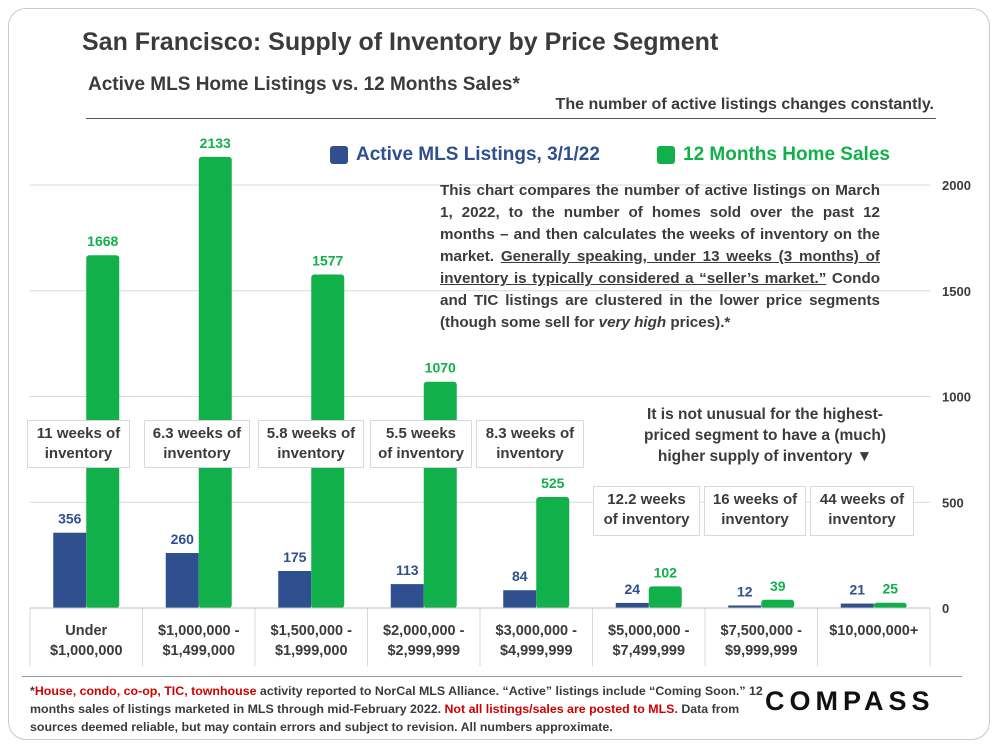 The width and height of the screenshot is (1000, 750). Describe the element at coordinates (311, 651) in the screenshot. I see `x-tick-label: $1,999,000` at that location.